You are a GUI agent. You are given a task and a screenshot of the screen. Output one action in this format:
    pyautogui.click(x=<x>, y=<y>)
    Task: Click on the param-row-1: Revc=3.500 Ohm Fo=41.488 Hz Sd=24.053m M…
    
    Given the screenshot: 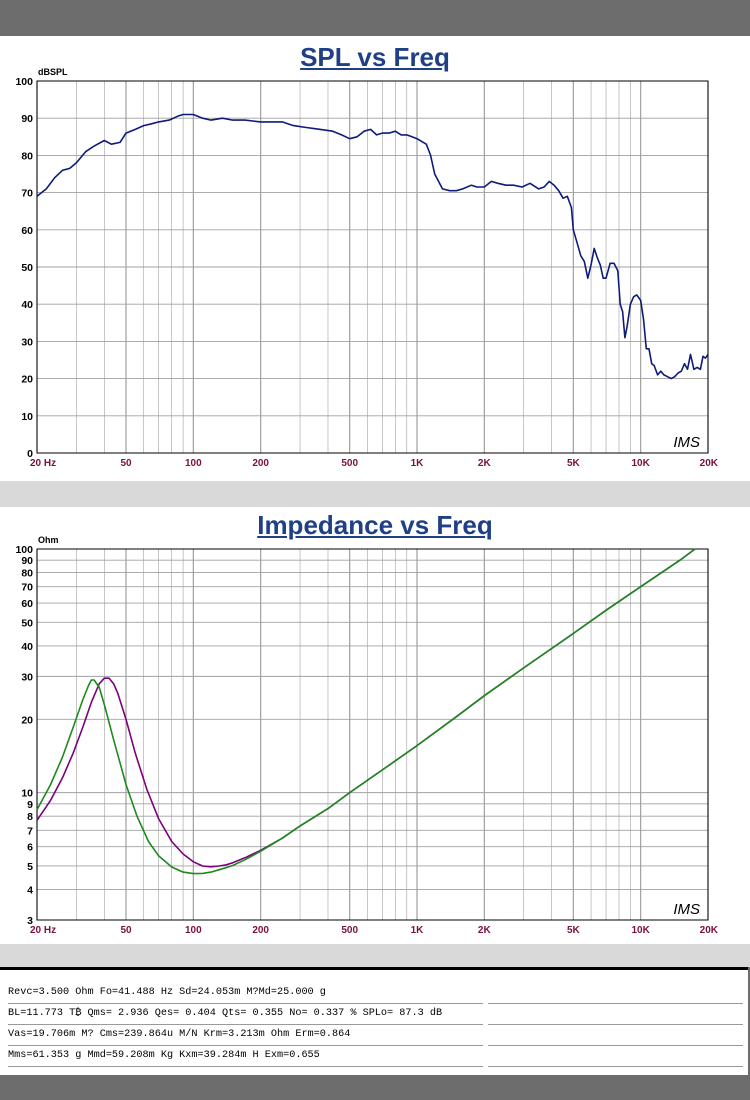 What is the action you would take?
    pyautogui.click(x=245, y=993)
    